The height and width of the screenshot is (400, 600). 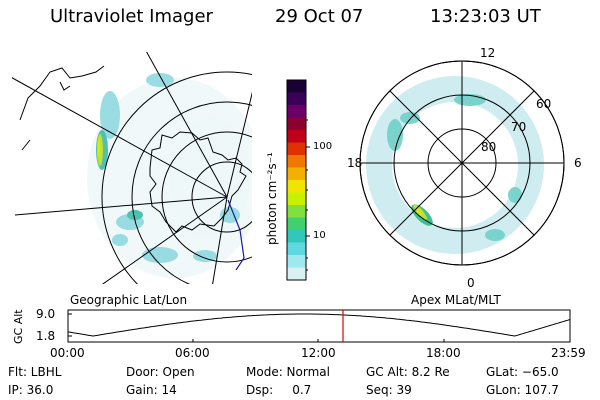 I want to click on colorbar-tick-100: 100, so click(x=323, y=146).